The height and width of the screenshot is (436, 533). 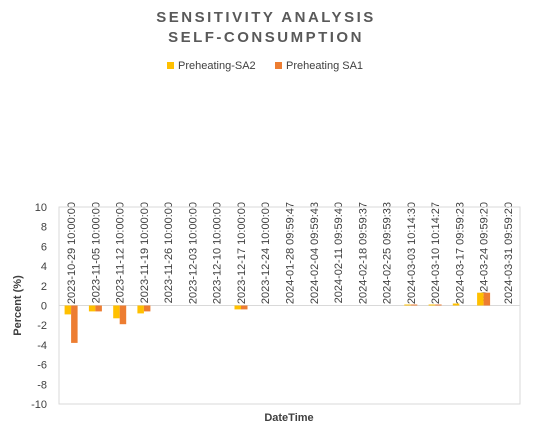 I want to click on x-tick-label: 2023-12-17 10:00:00, so click(x=242, y=253).